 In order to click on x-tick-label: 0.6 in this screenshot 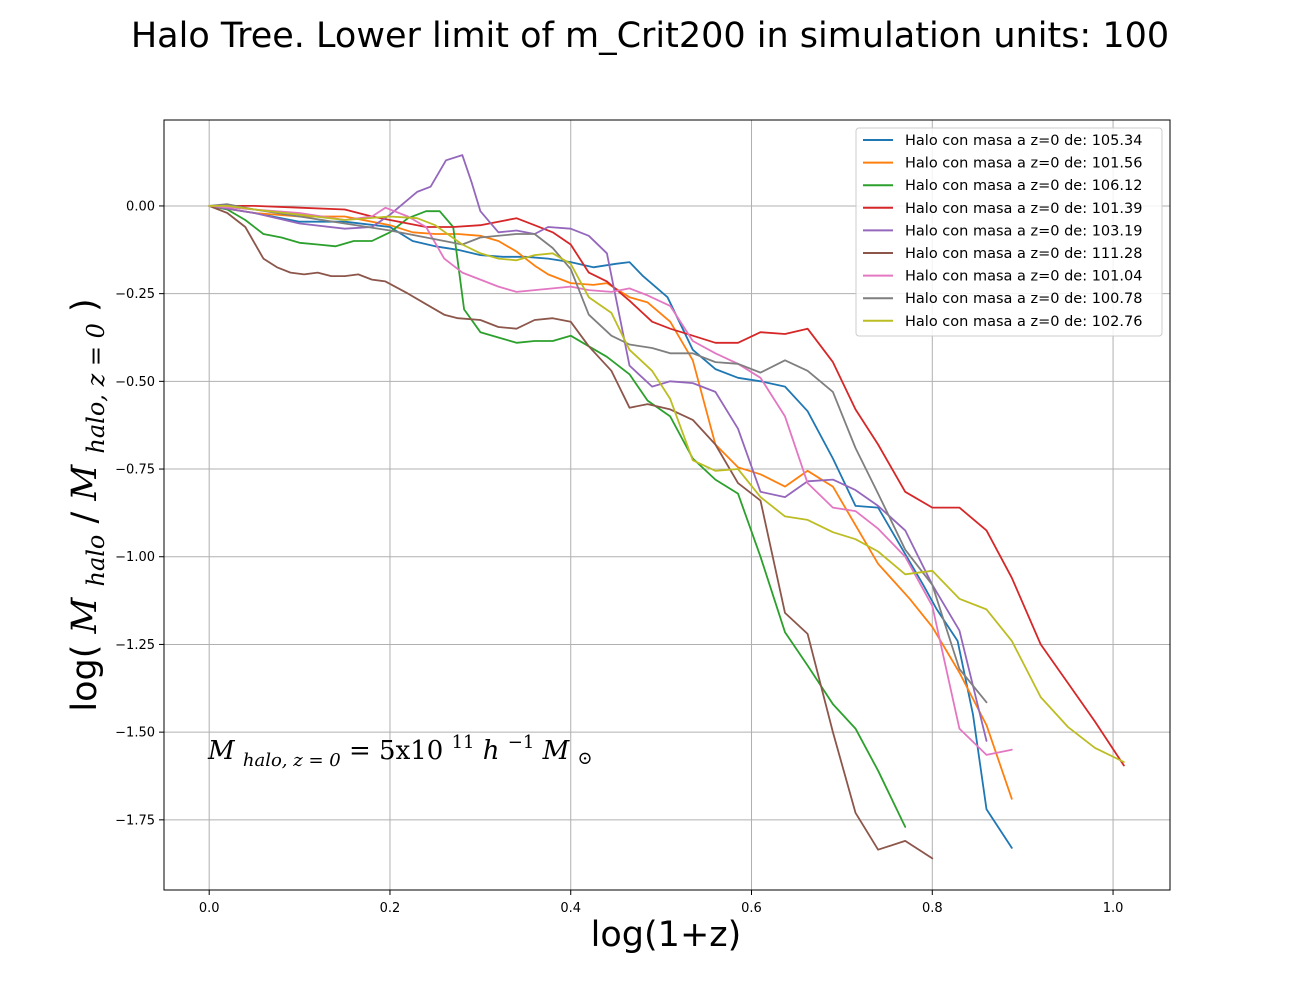, I will do `click(751, 908)`.